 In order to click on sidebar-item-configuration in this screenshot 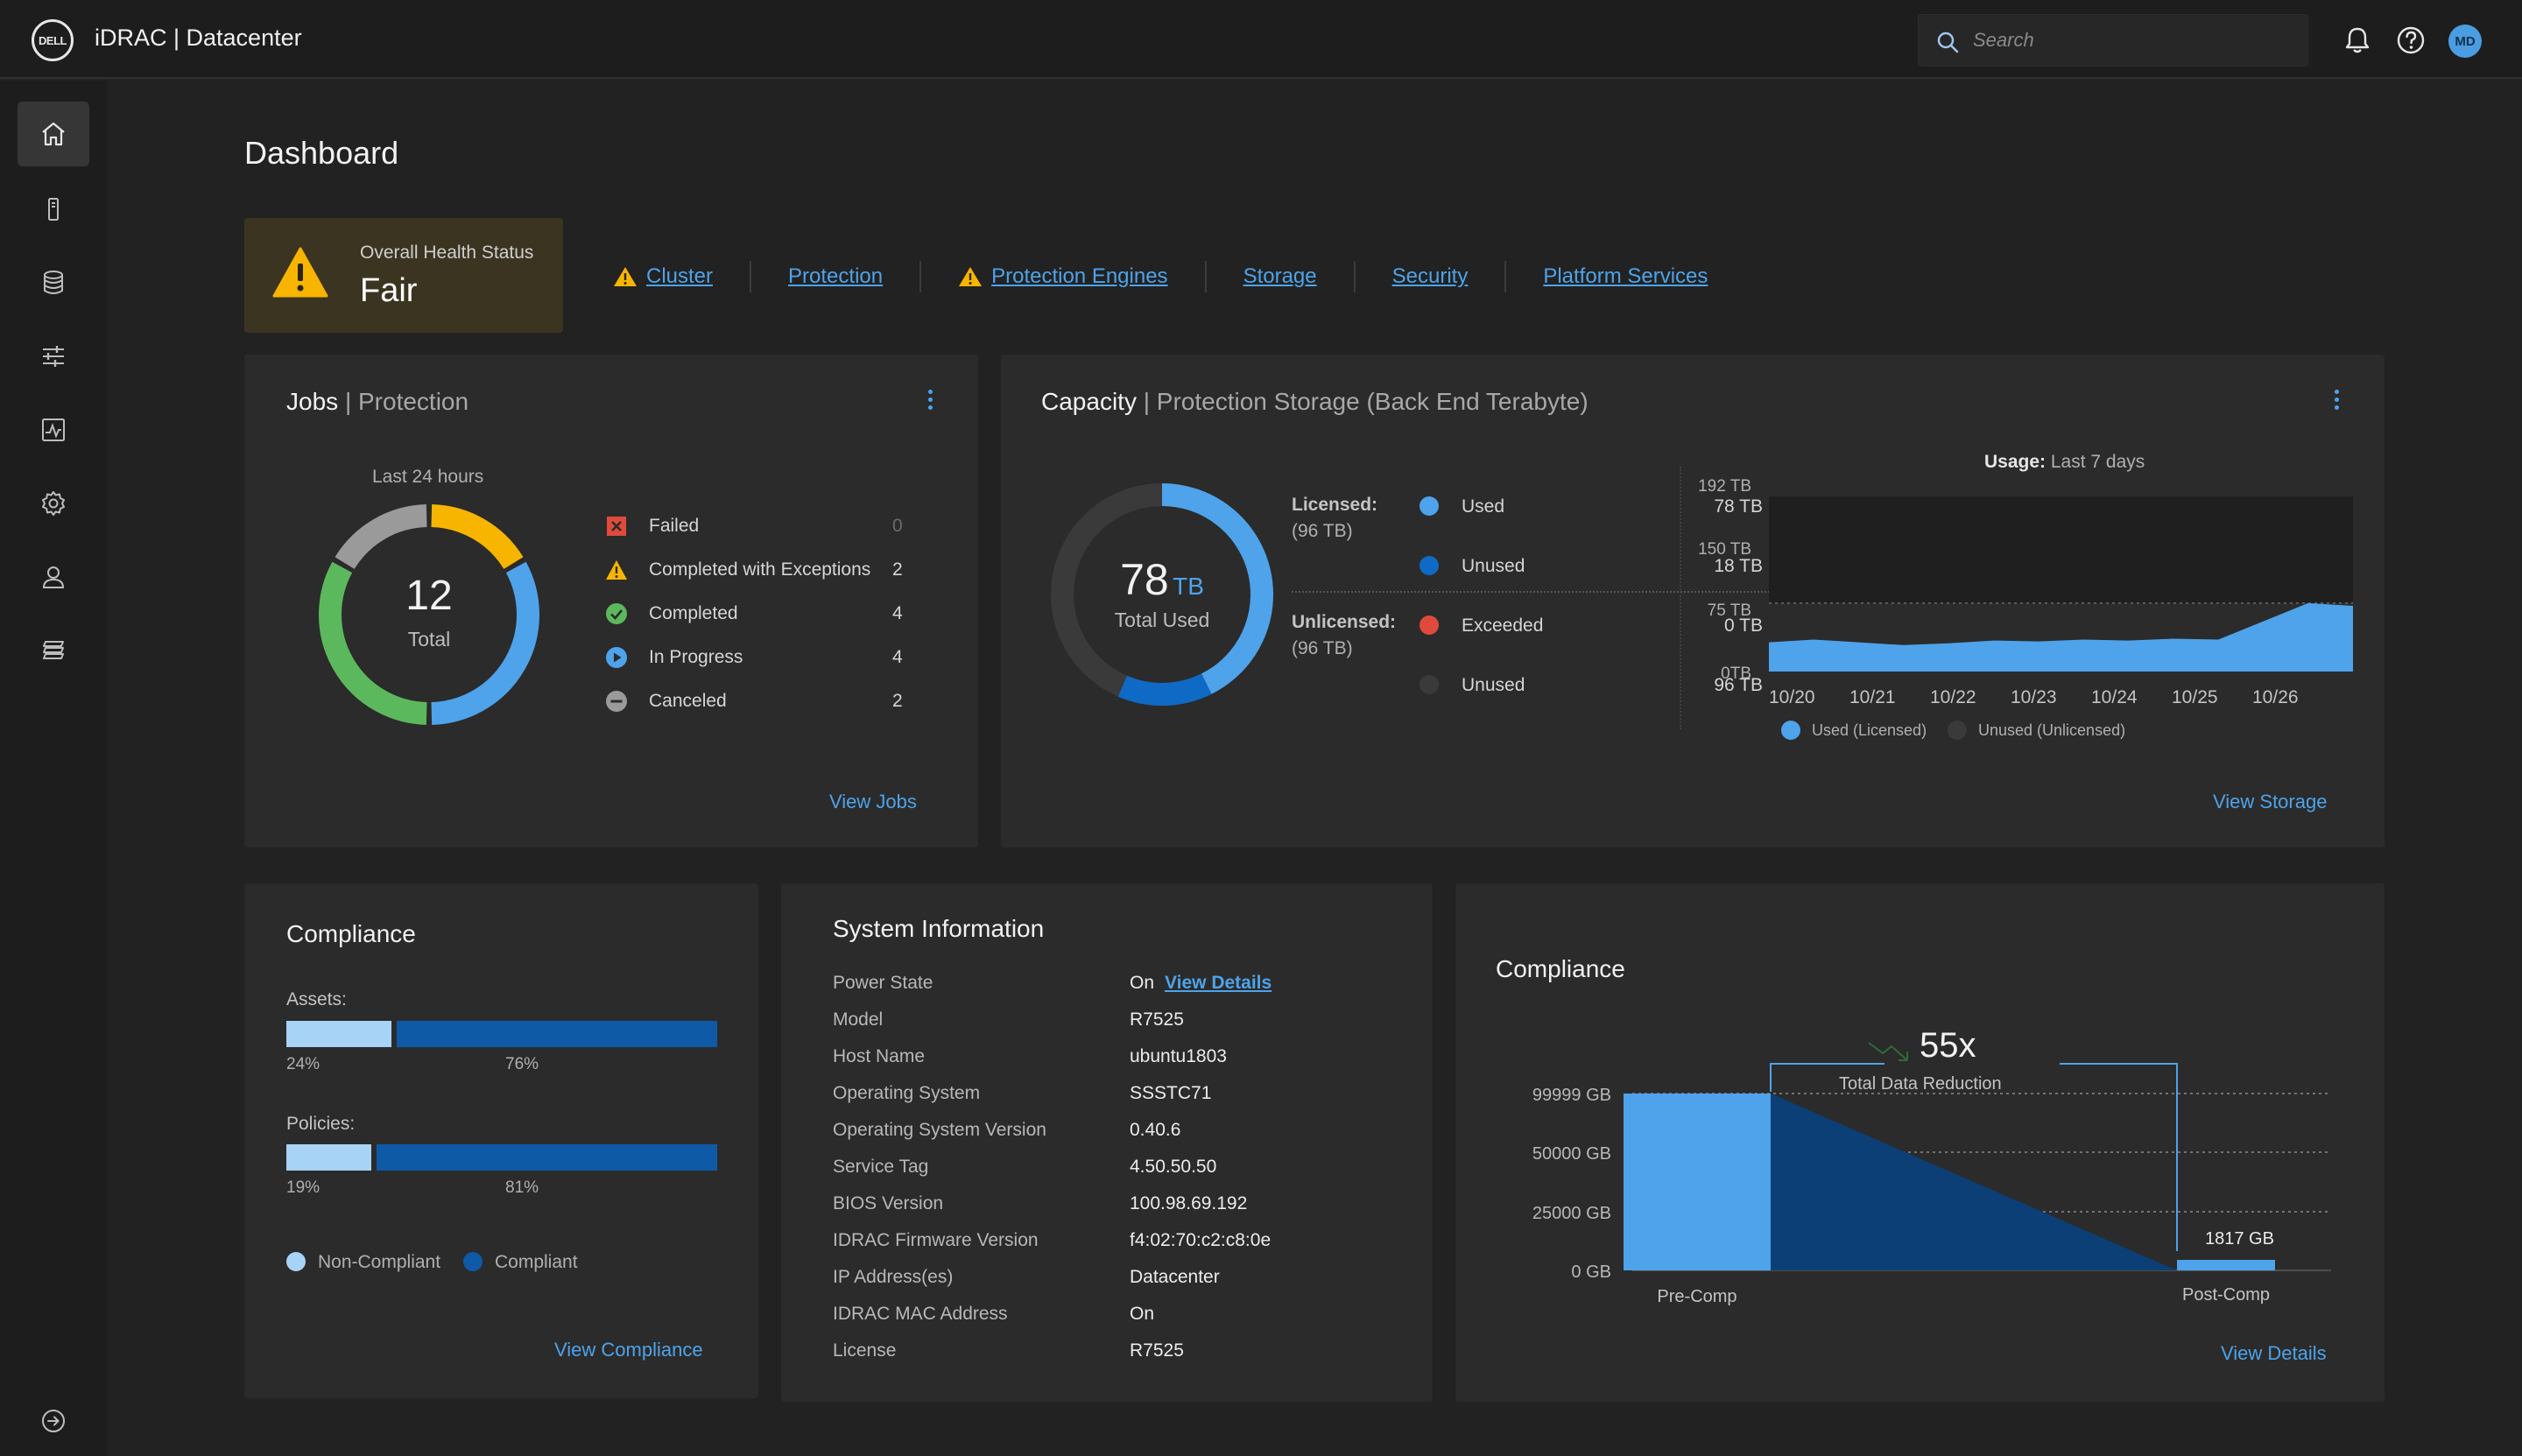, I will do `click(53, 356)`.